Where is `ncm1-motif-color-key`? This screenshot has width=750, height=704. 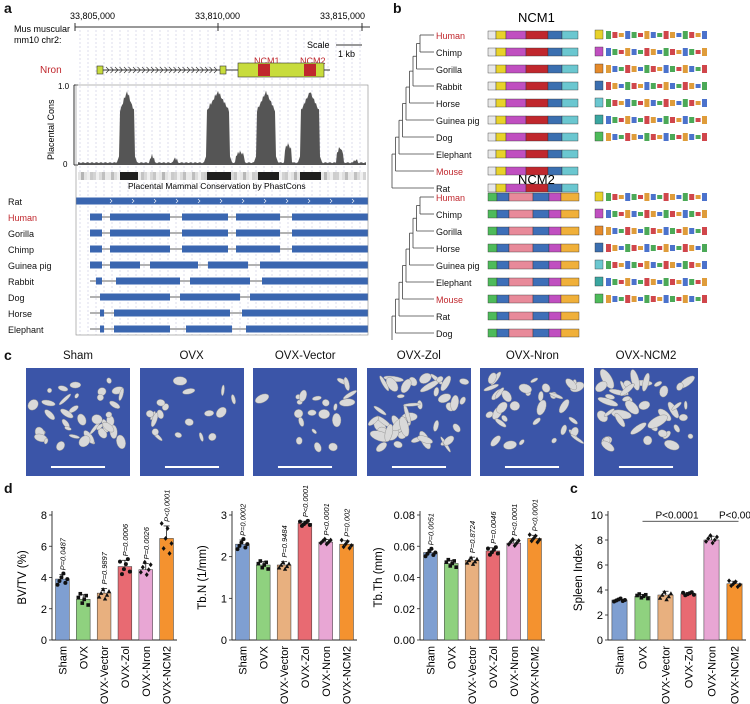 ncm1-motif-color-key is located at coordinates (599, 102).